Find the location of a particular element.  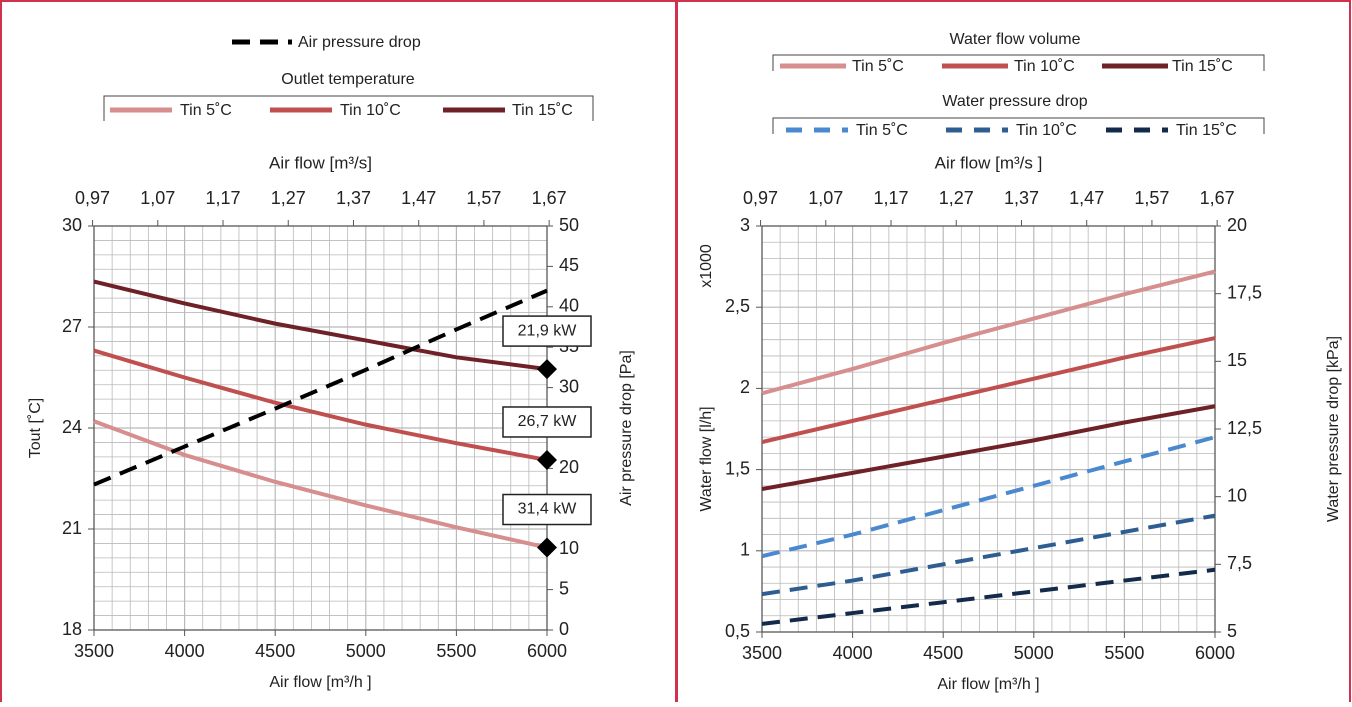

y-right-tick-label: 7,5 is located at coordinates (1239, 563).